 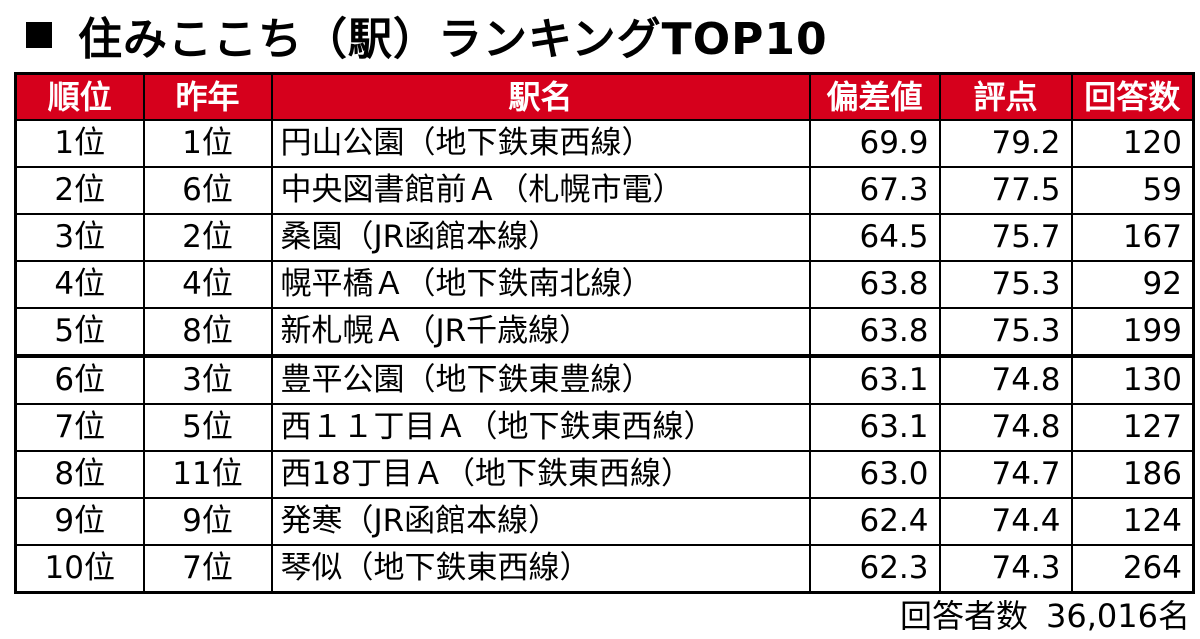 What do you see at coordinates (1005, 96) in the screenshot?
I see `header-score: 評点` at bounding box center [1005, 96].